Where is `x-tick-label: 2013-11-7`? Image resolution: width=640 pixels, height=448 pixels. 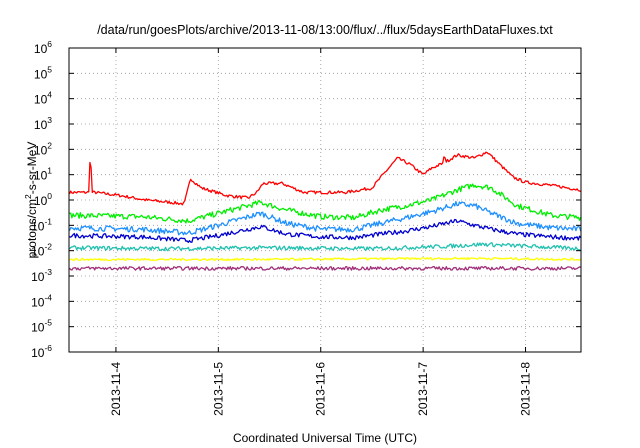 x-tick-label: 2013-11-7 is located at coordinates (423, 389).